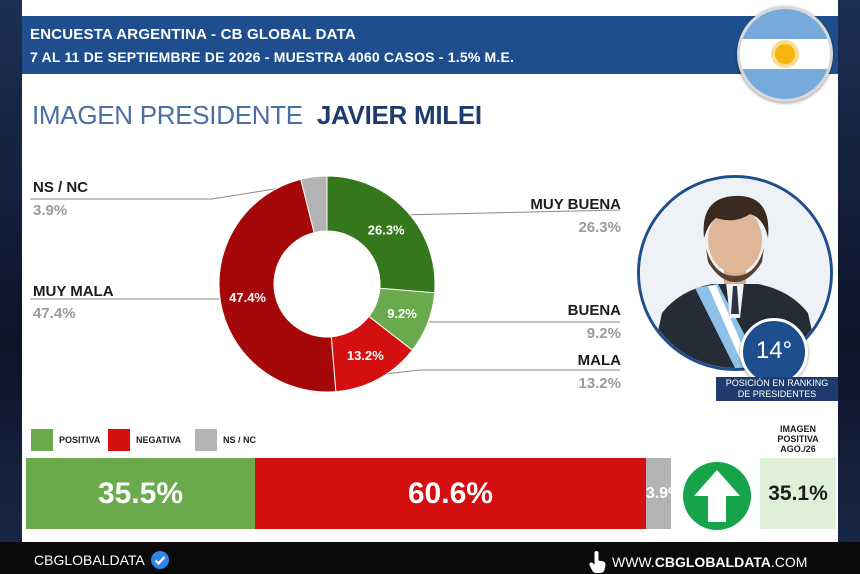 The width and height of the screenshot is (860, 574). I want to click on ranking-caption-line-2: DE PRESIDENTES, so click(777, 394).